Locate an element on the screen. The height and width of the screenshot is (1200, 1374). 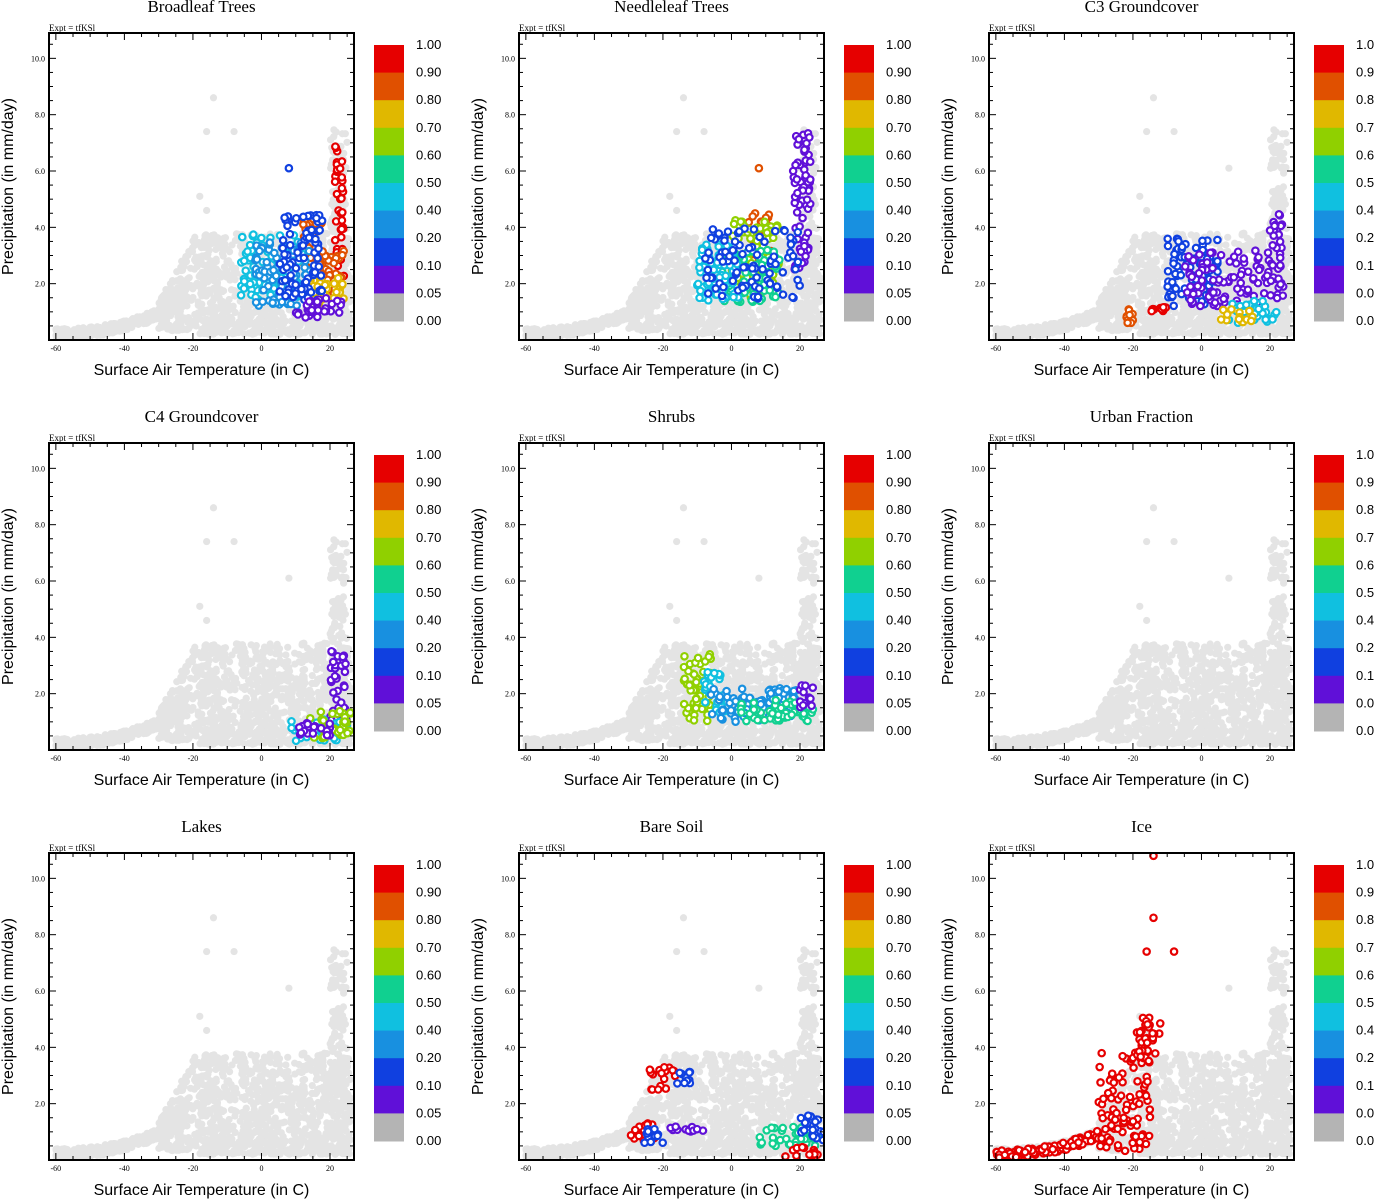
y-axis-label: Precipitation (in mm/day) is located at coordinates (8, 186).